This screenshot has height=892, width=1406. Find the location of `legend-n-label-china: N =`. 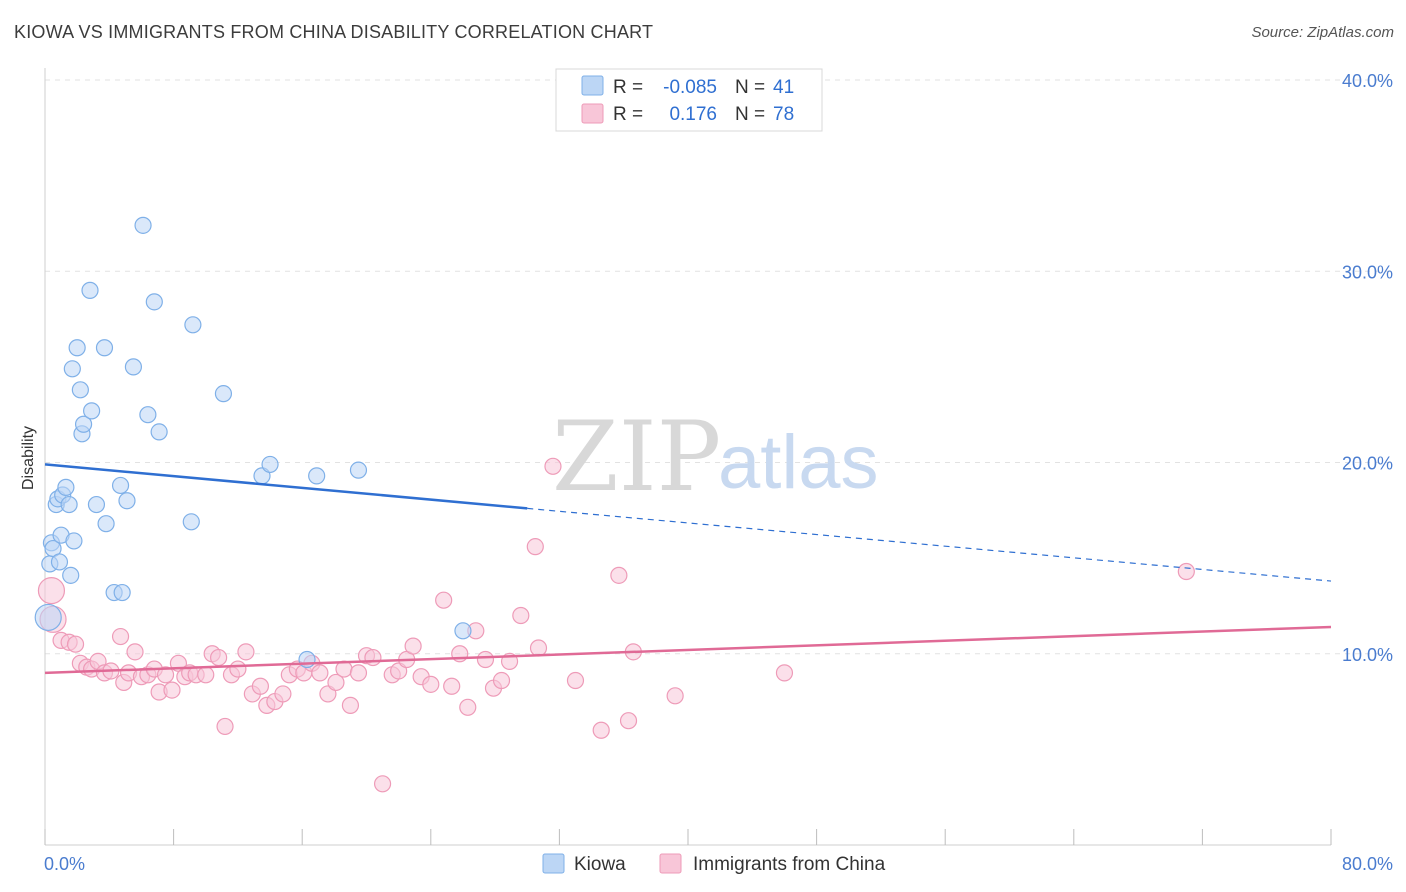

legend-n-label-china: N = is located at coordinates (750, 114).